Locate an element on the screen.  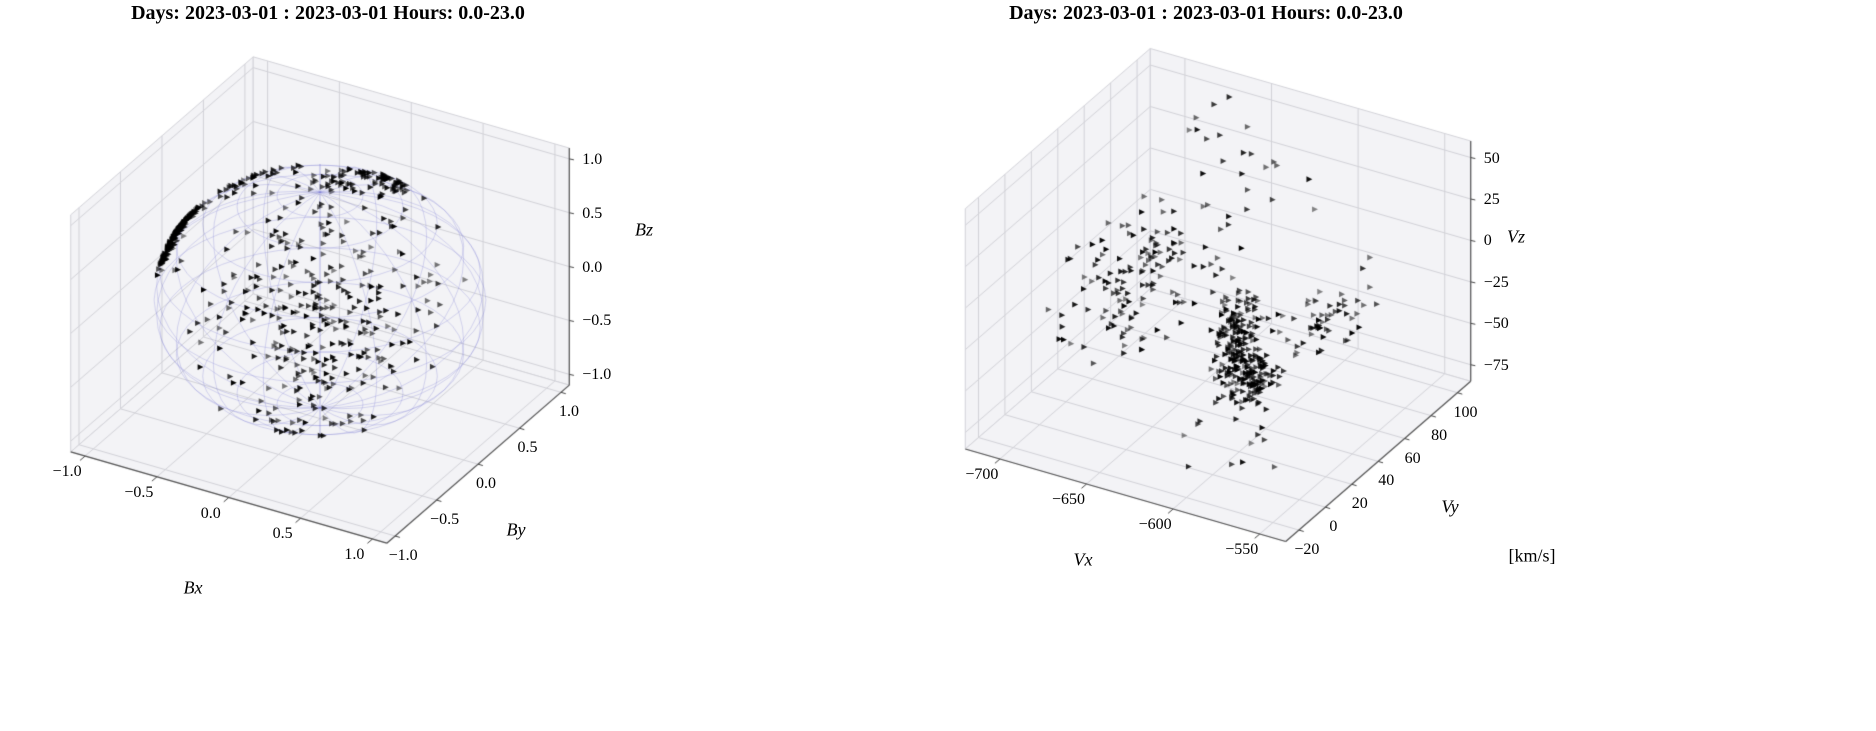
tick-label: −700 is located at coordinates (982, 474).